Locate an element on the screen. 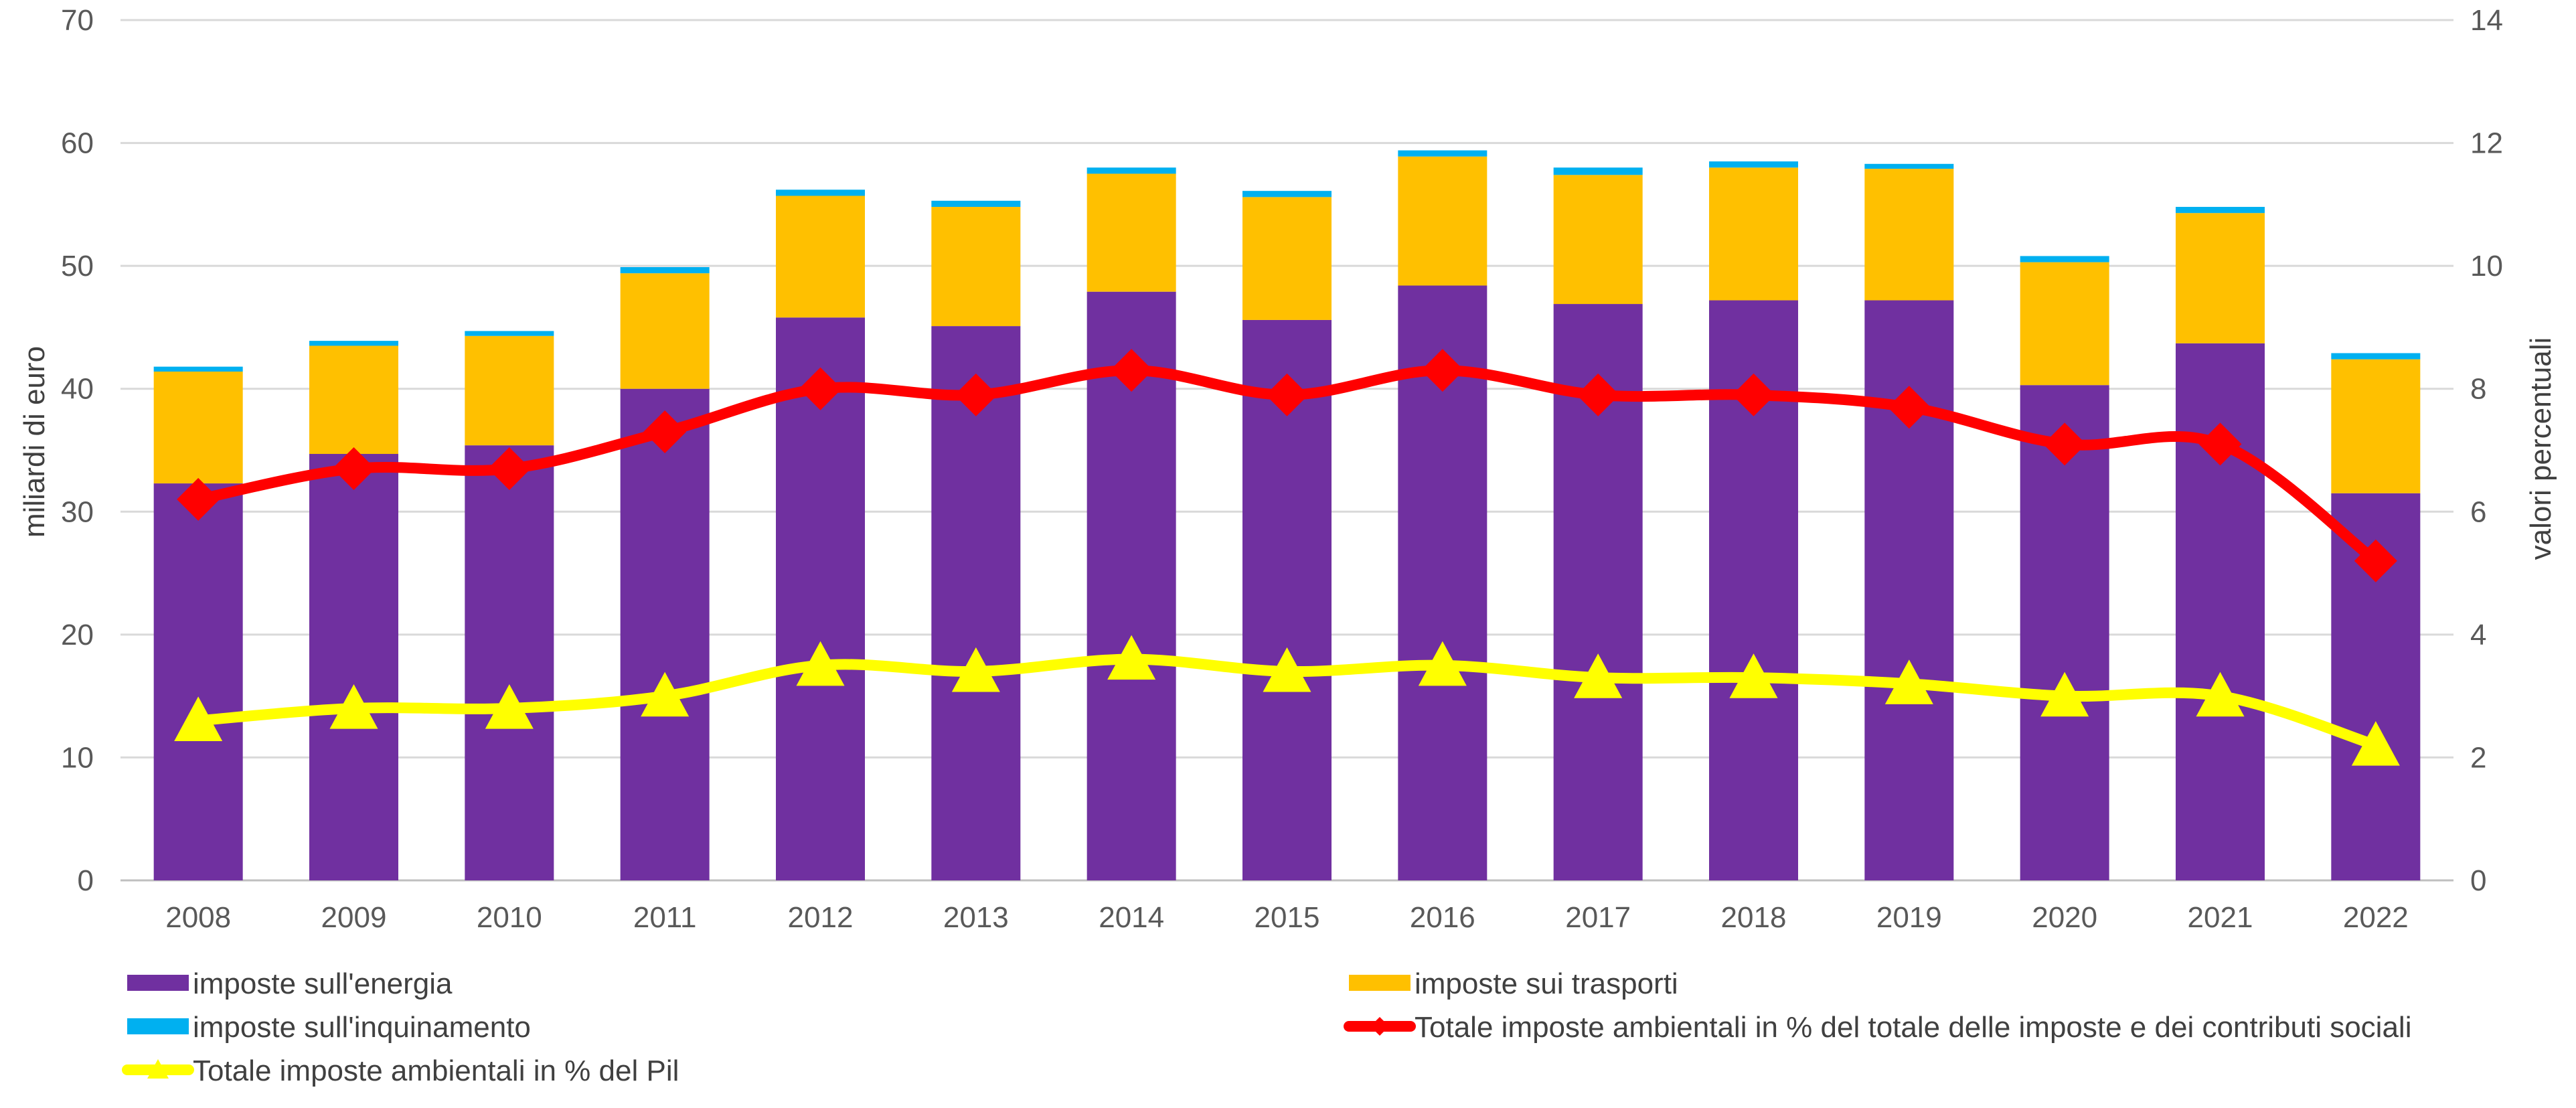 The image size is (2576, 1108). x-tick-label: 2012 is located at coordinates (821, 917).